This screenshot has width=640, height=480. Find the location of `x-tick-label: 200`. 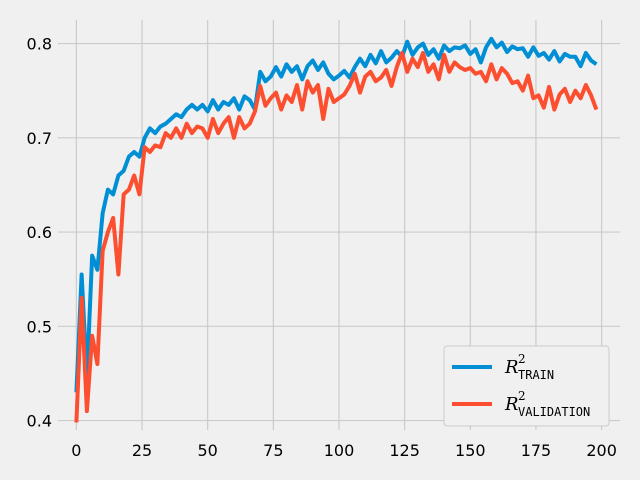

x-tick-label: 200 is located at coordinates (601, 450).